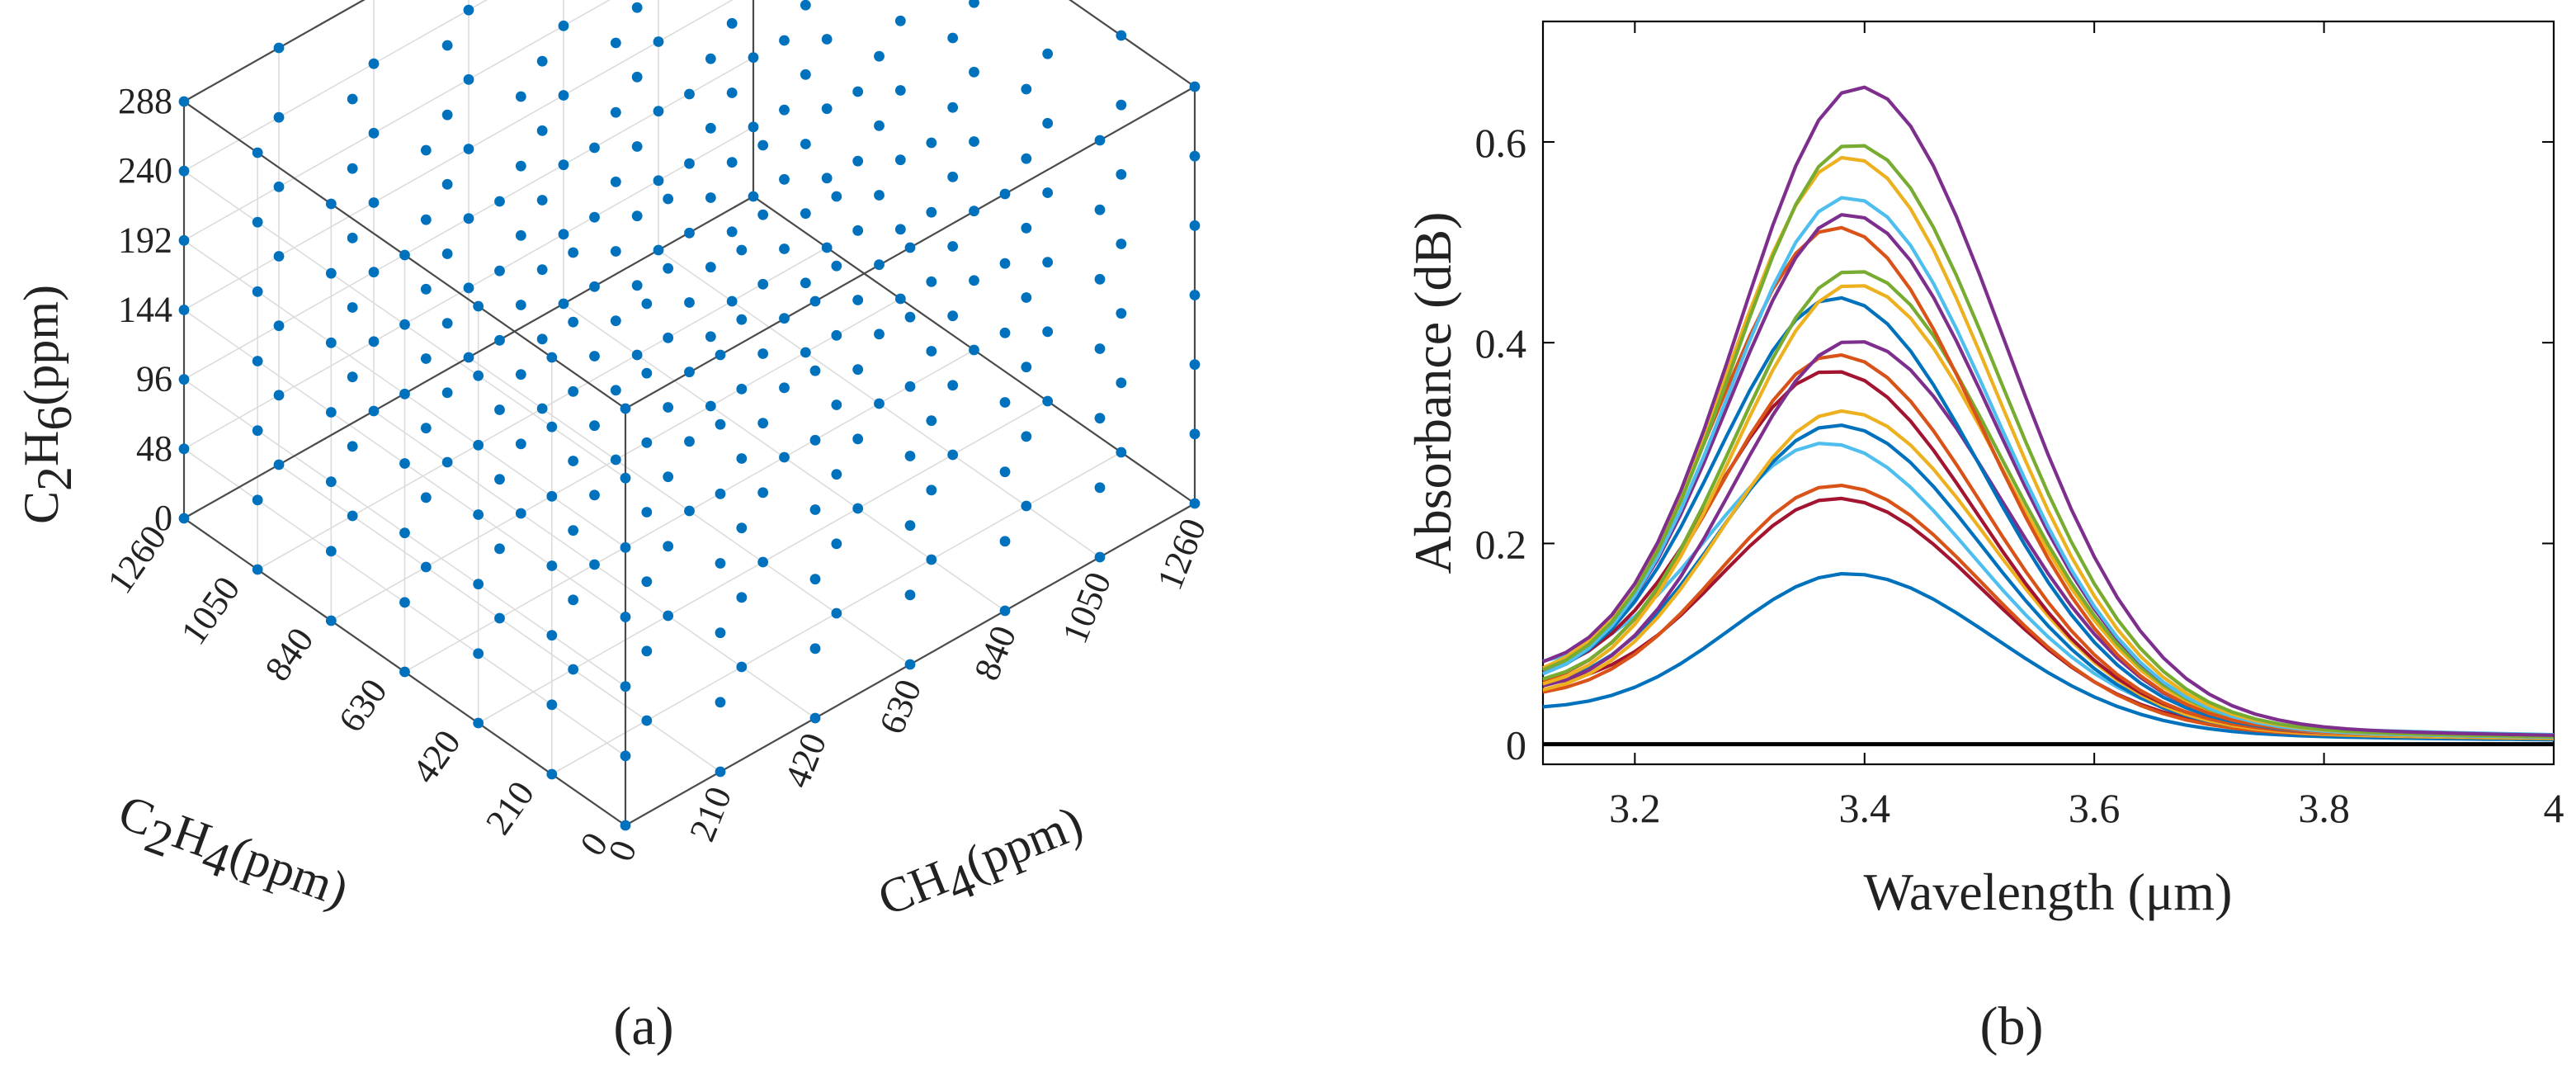 The width and height of the screenshot is (2576, 1073). Describe the element at coordinates (1433, 393) in the screenshot. I see `b-y-axis-label: Absorbance (dB)` at that location.